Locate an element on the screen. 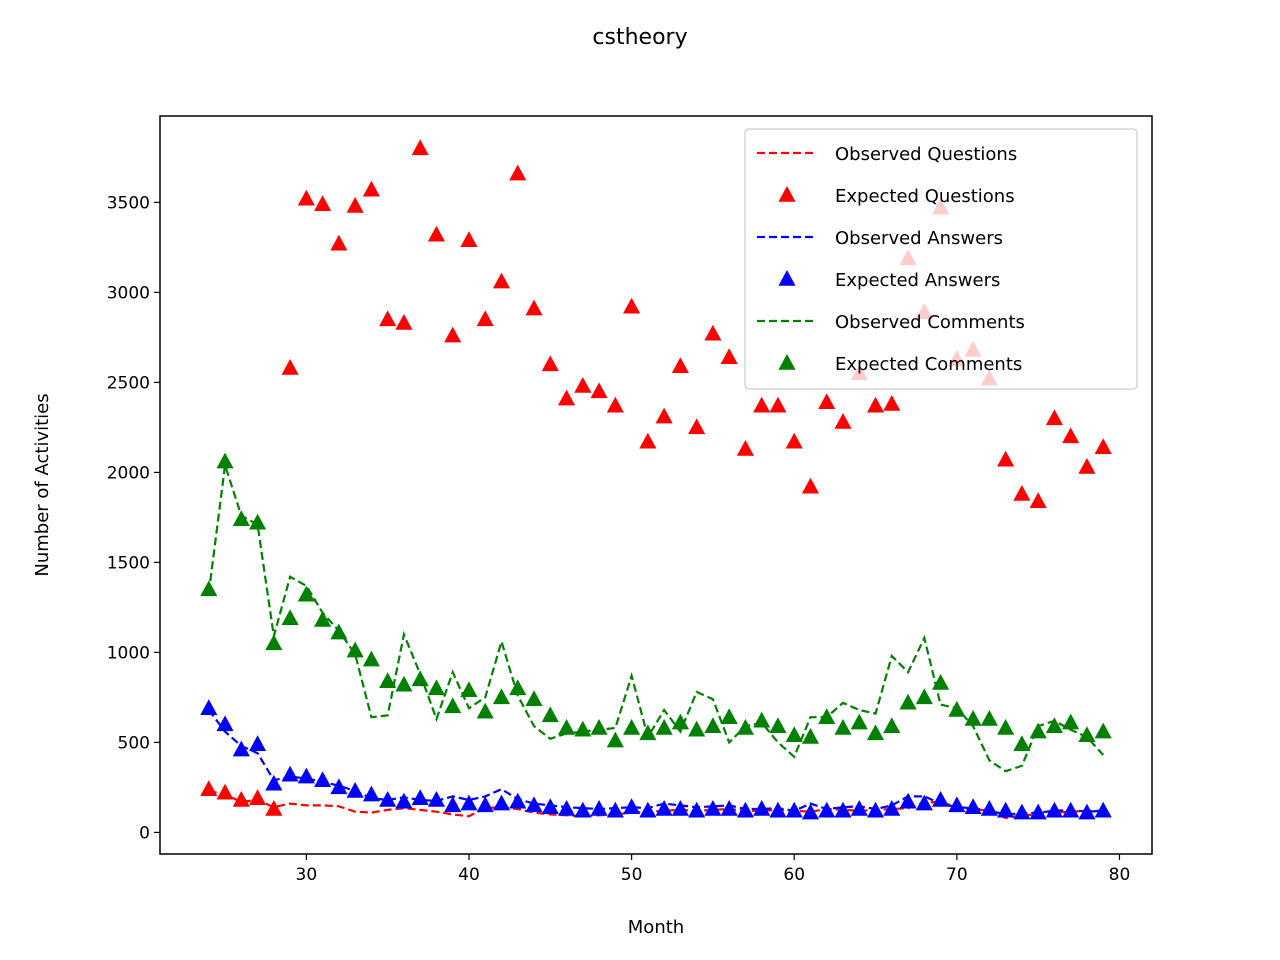  legend-label: Expected Questions is located at coordinates (925, 196).